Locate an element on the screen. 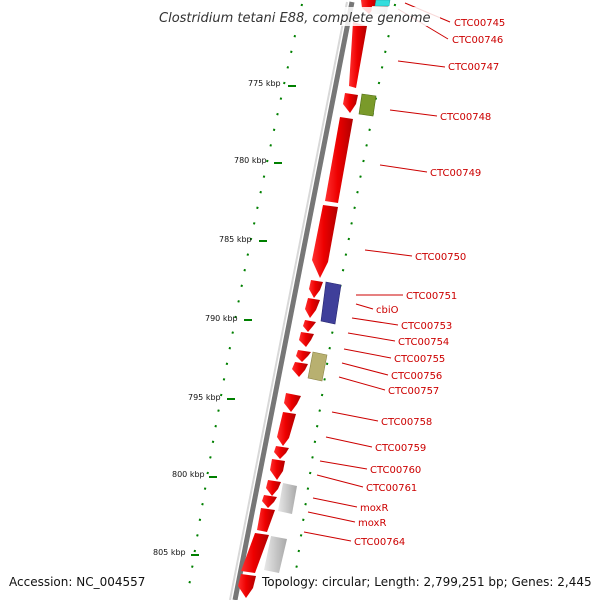 This screenshot has height=600, width=600. gene-label: CTC00759 is located at coordinates (400, 448).